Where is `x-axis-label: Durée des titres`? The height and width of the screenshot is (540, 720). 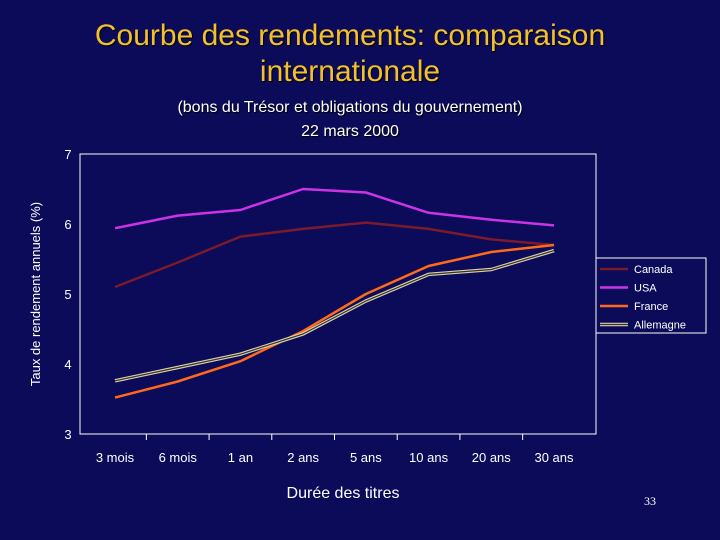 x-axis-label: Durée des titres is located at coordinates (343, 493).